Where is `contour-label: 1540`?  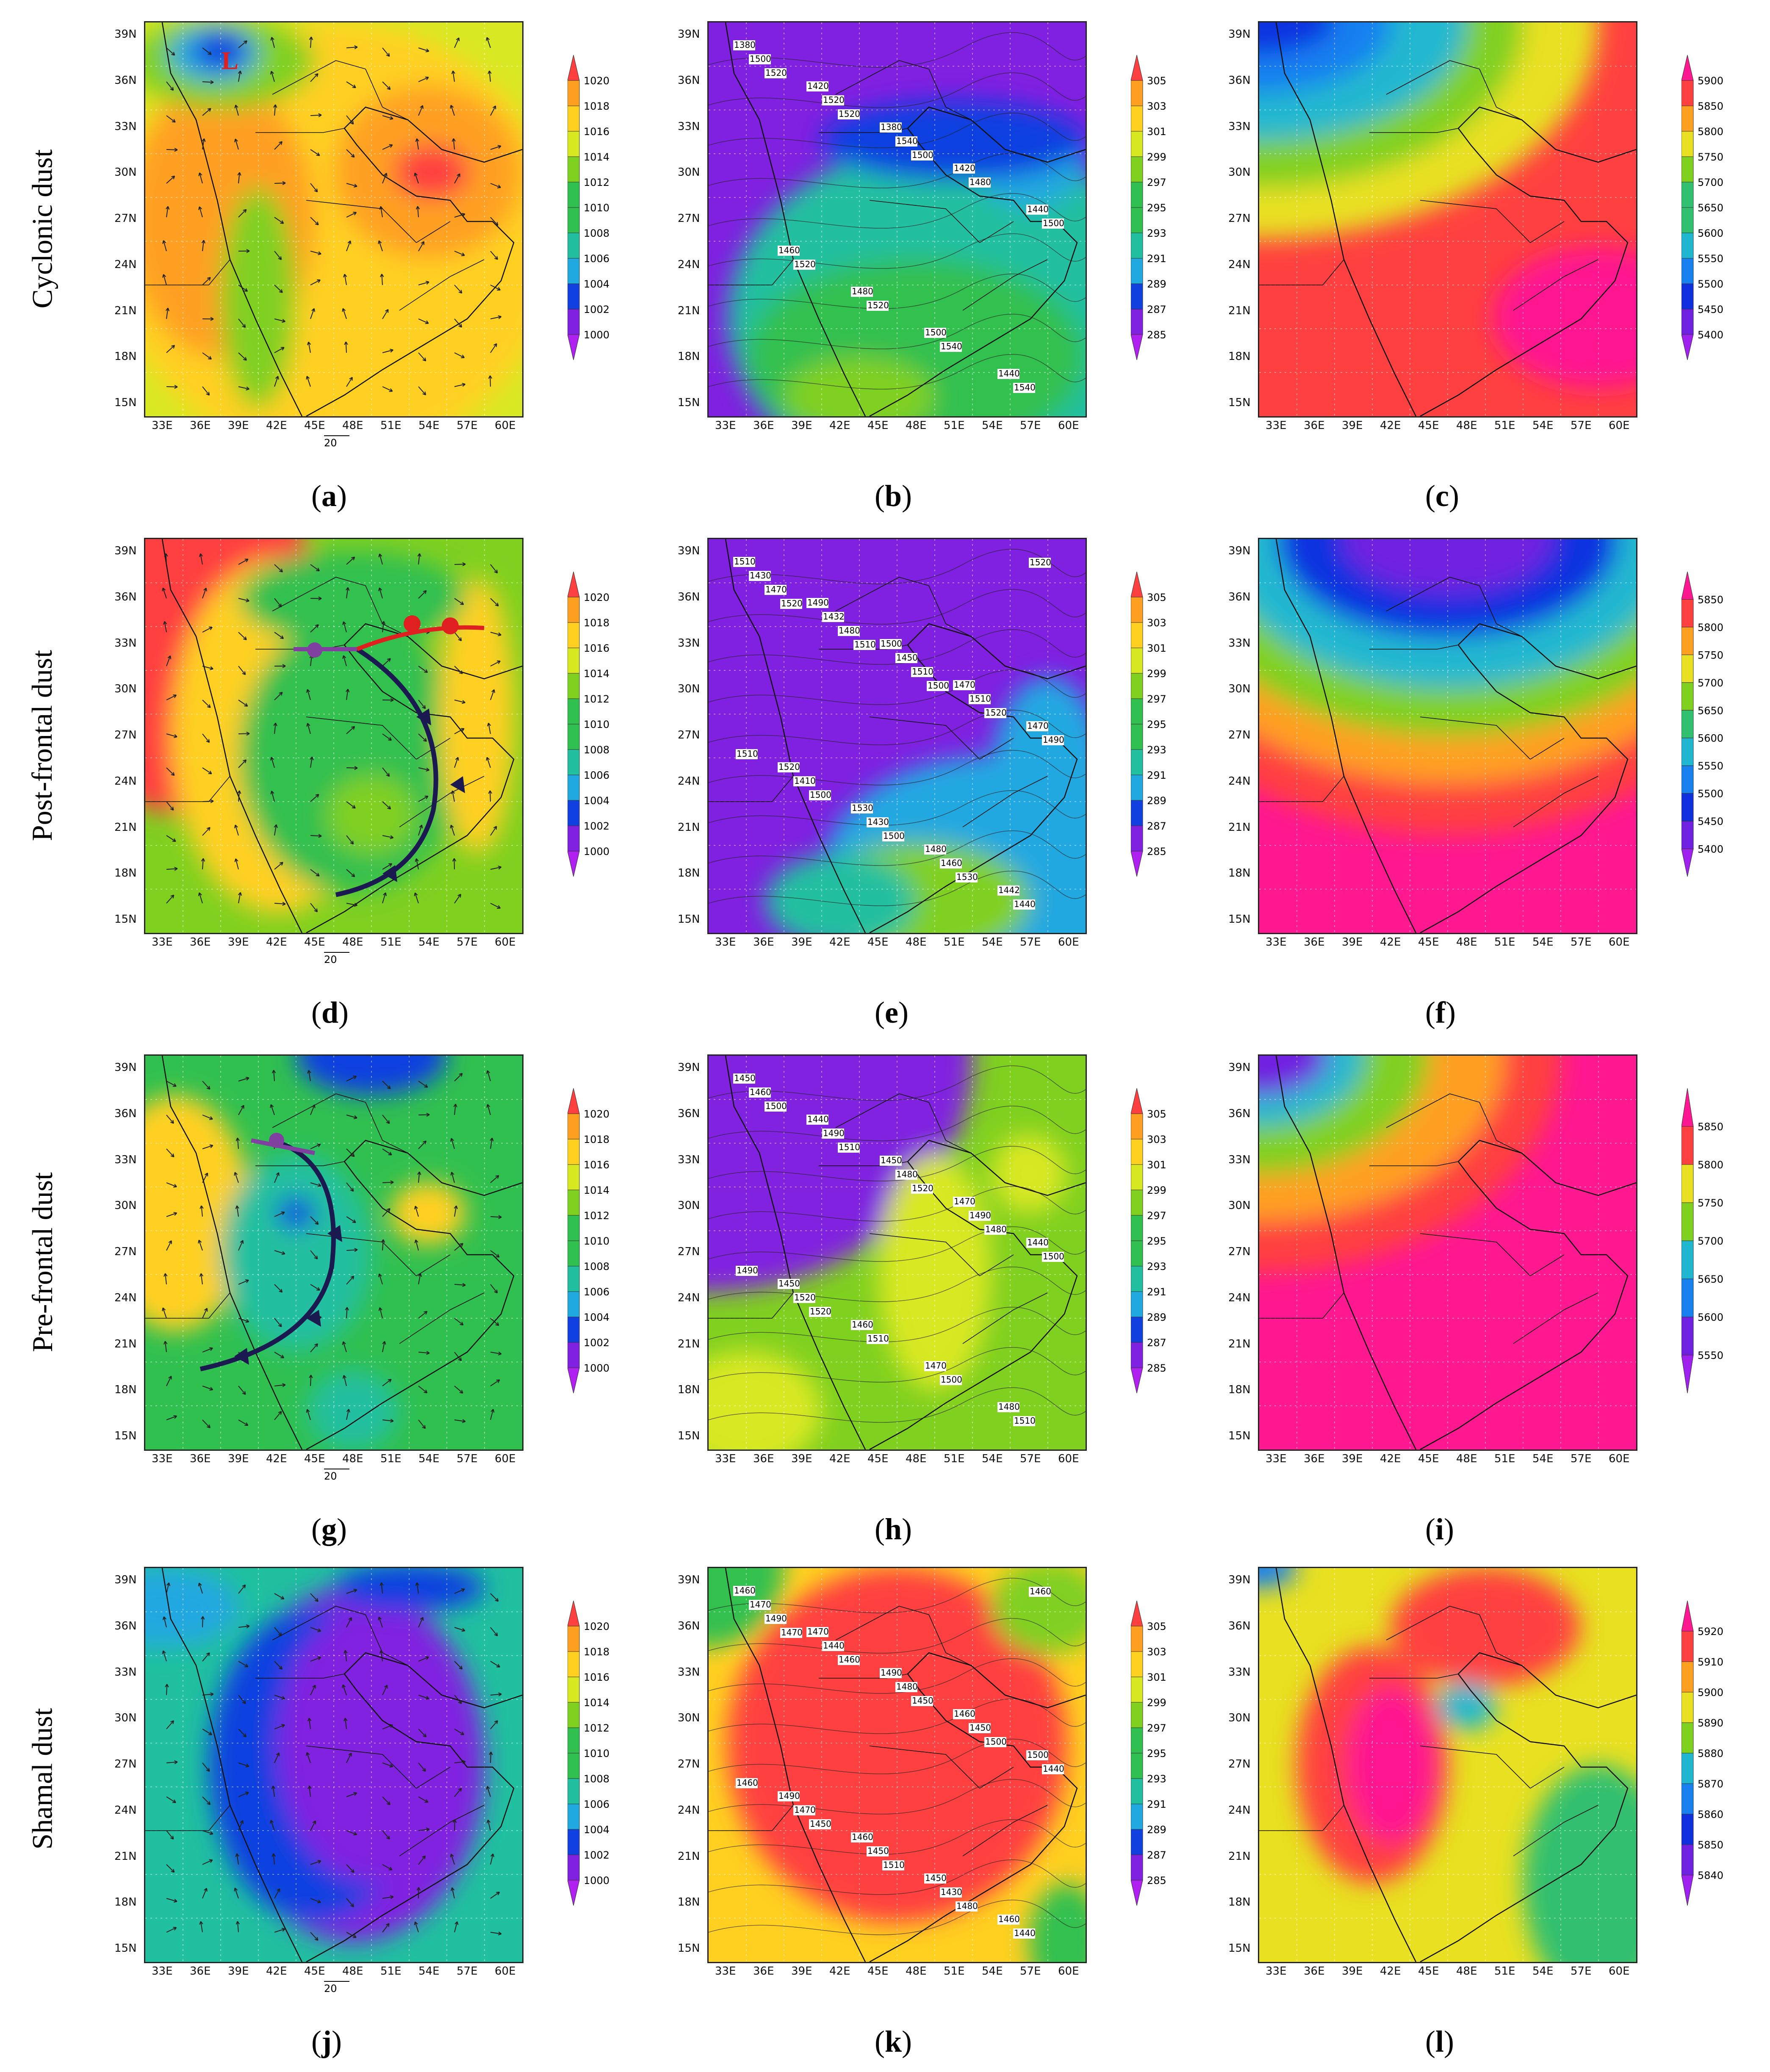
contour-label: 1540 is located at coordinates (951, 346).